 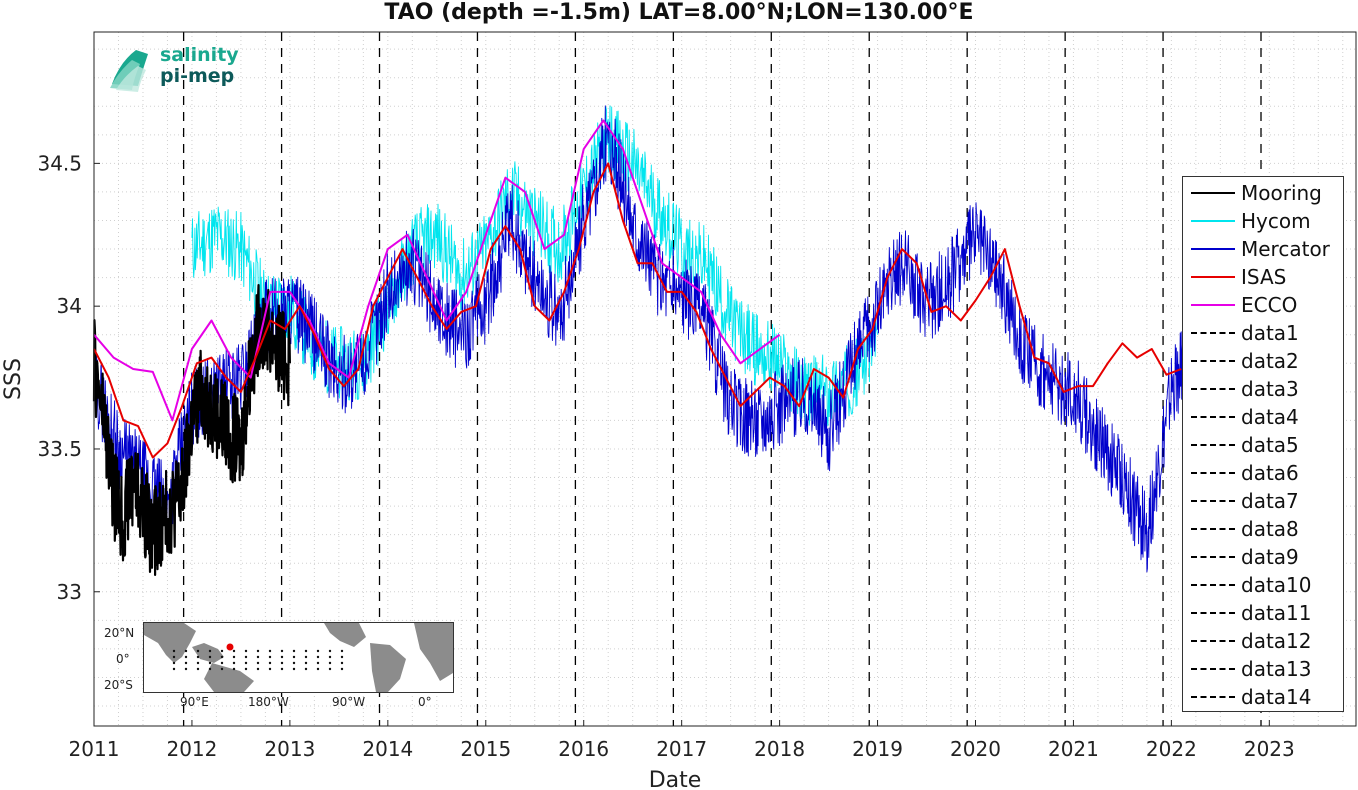 I want to click on legend-label: data12, so click(x=1276, y=641).